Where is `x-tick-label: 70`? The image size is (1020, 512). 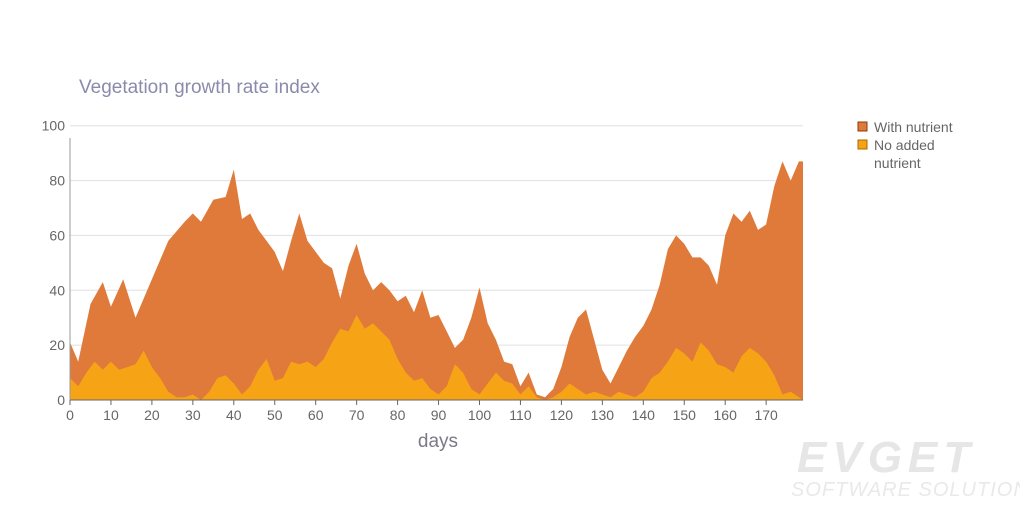
x-tick-label: 70 is located at coordinates (357, 415).